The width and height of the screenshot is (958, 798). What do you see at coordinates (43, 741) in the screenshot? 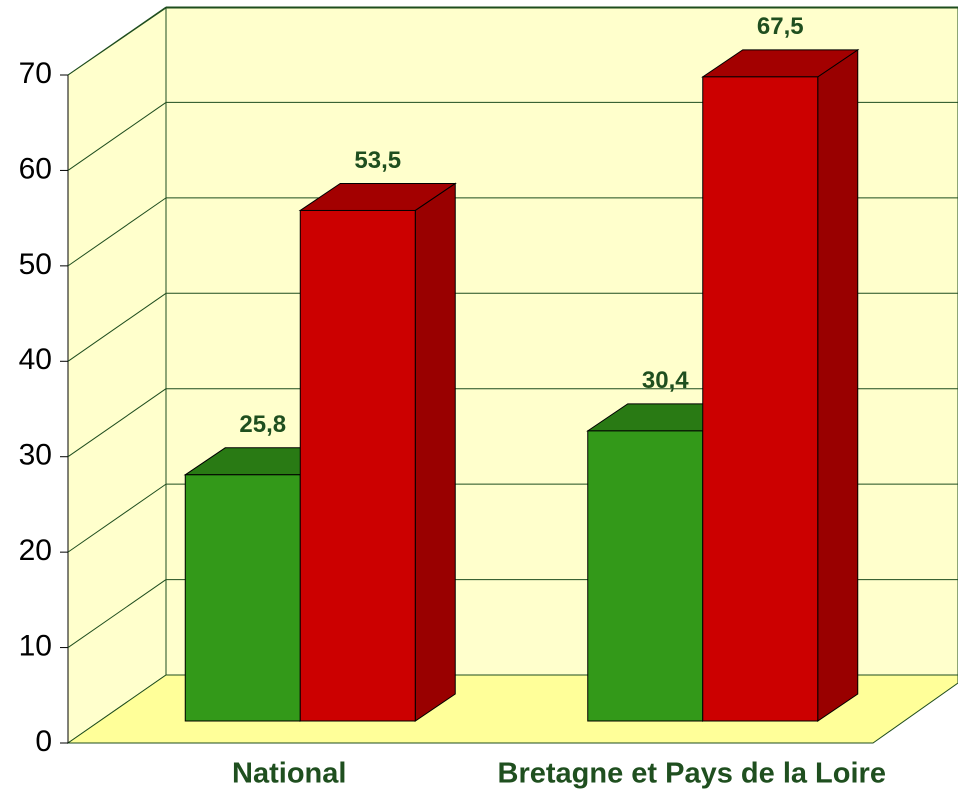
I see `y-tick-label: 0` at bounding box center [43, 741].